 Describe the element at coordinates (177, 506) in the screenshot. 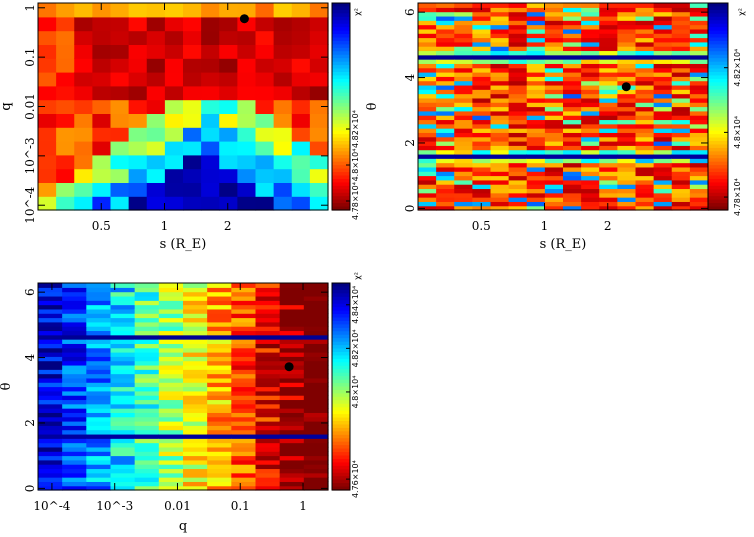

I see `x-tick-label: 0.01` at that location.